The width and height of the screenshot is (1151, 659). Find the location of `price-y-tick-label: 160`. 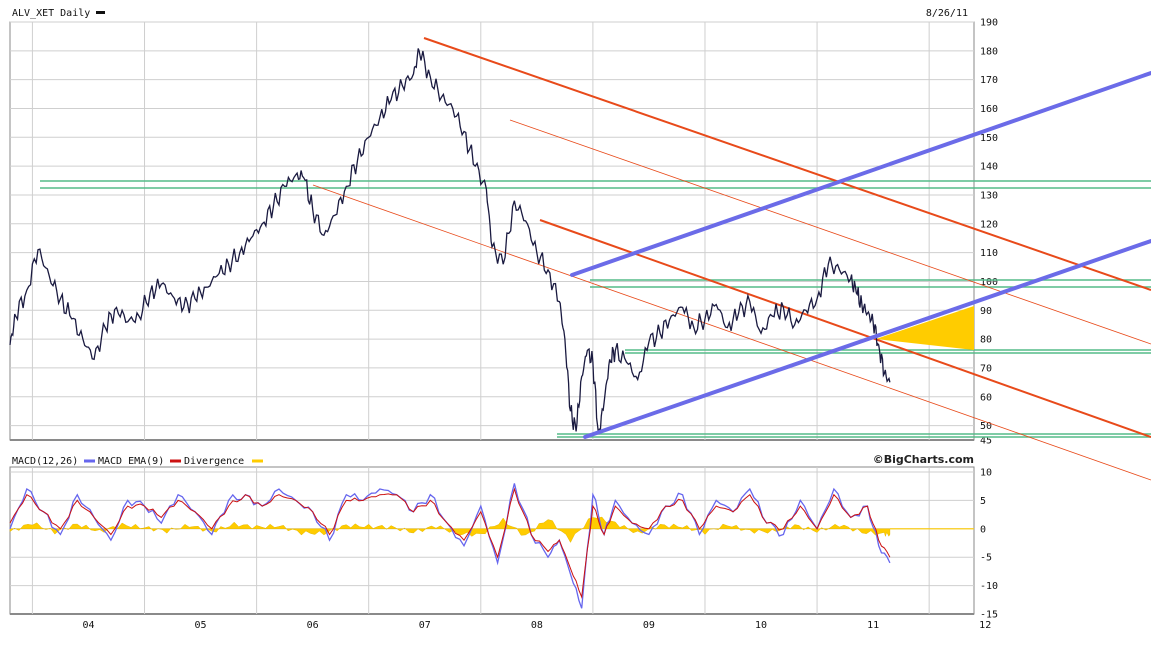

price-y-tick-label: 160 is located at coordinates (989, 109).